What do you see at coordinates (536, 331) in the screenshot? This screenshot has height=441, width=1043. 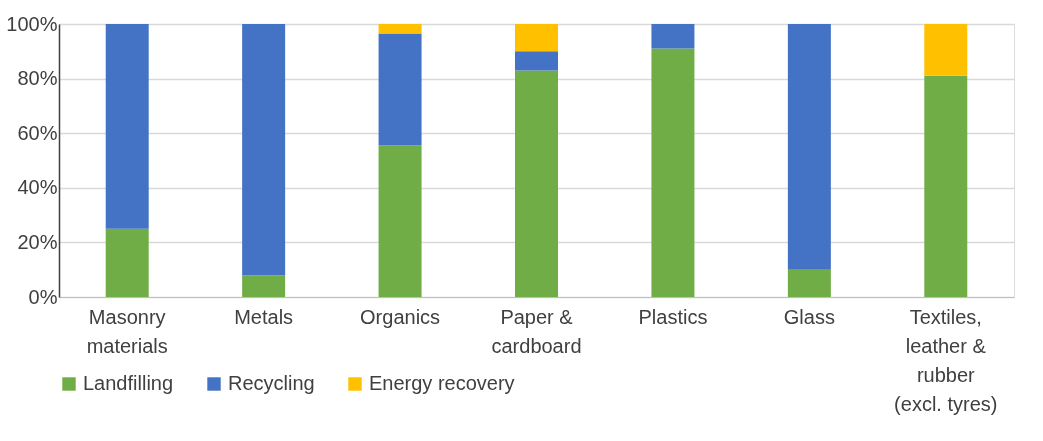 I see `x-tick-label: Paper & cardboard` at bounding box center [536, 331].